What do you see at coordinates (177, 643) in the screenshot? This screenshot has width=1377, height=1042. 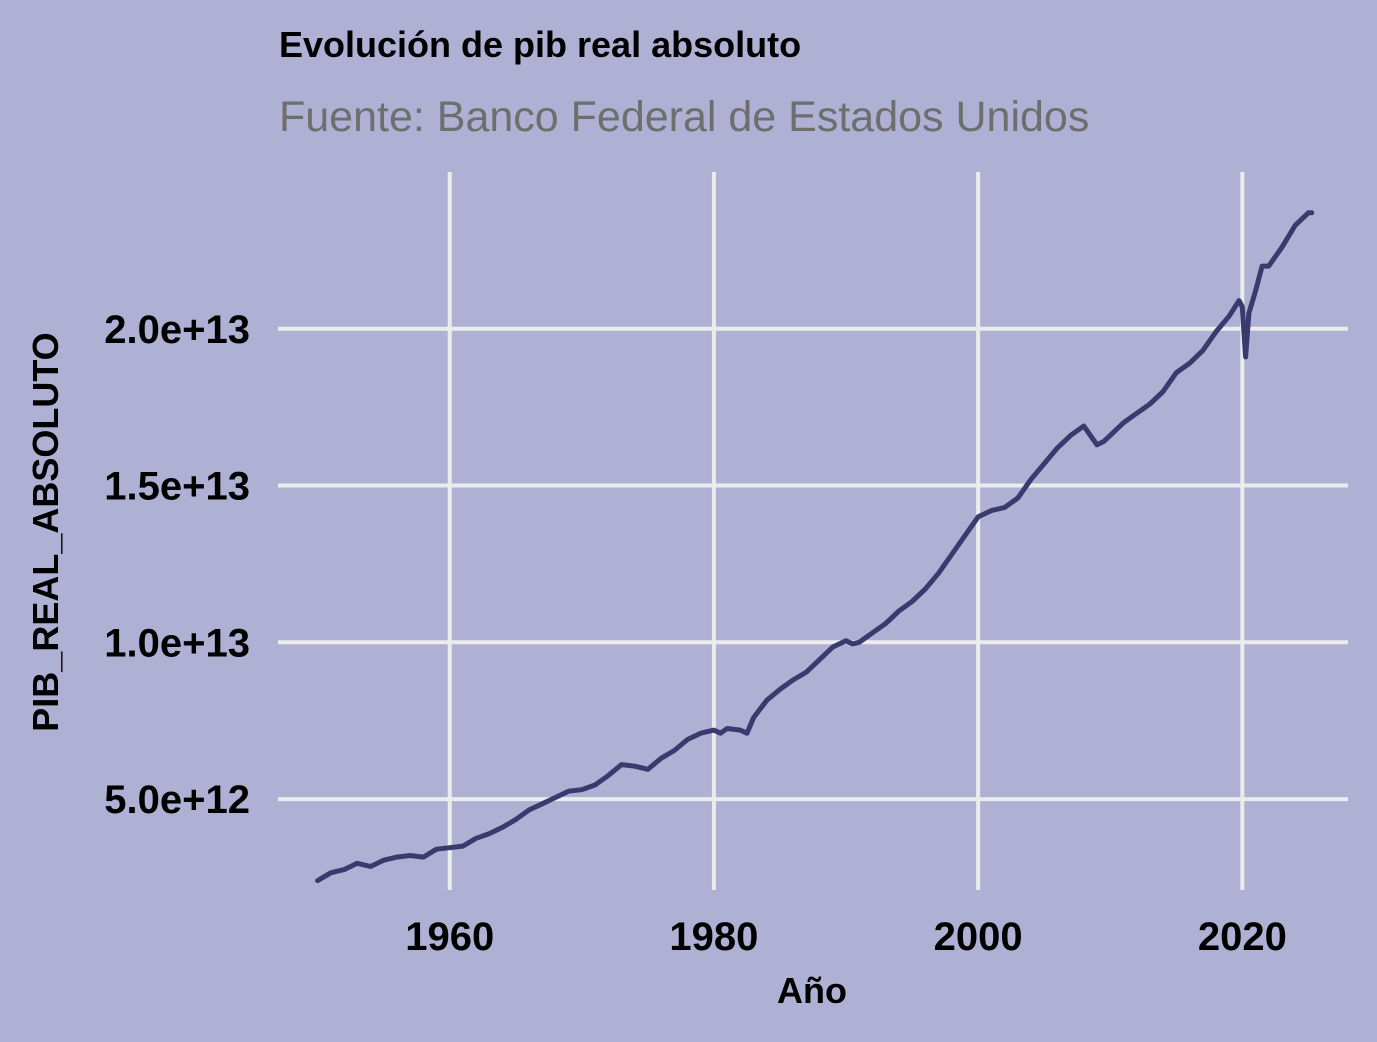 I see `y-tick-label: 1.0e+13` at bounding box center [177, 643].